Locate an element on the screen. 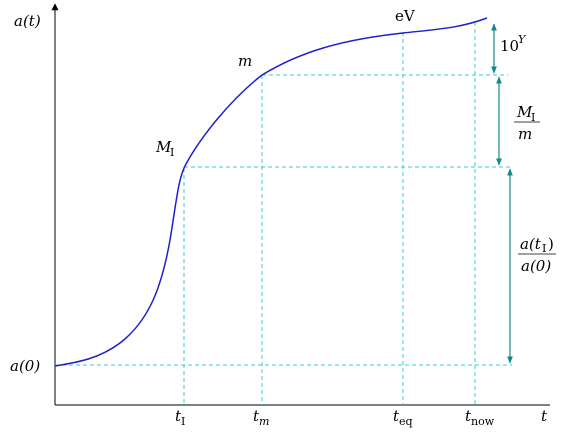 This screenshot has height=434, width=562. x-axis-label: t is located at coordinates (544, 416).